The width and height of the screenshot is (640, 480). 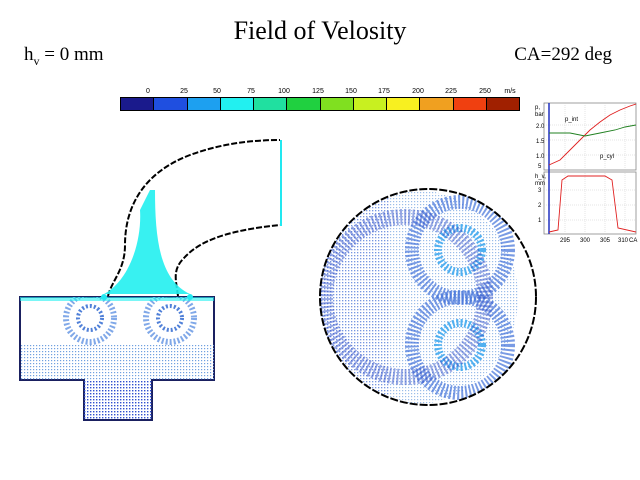 I want to click on top-ytick: 1.0, so click(x=540, y=157).